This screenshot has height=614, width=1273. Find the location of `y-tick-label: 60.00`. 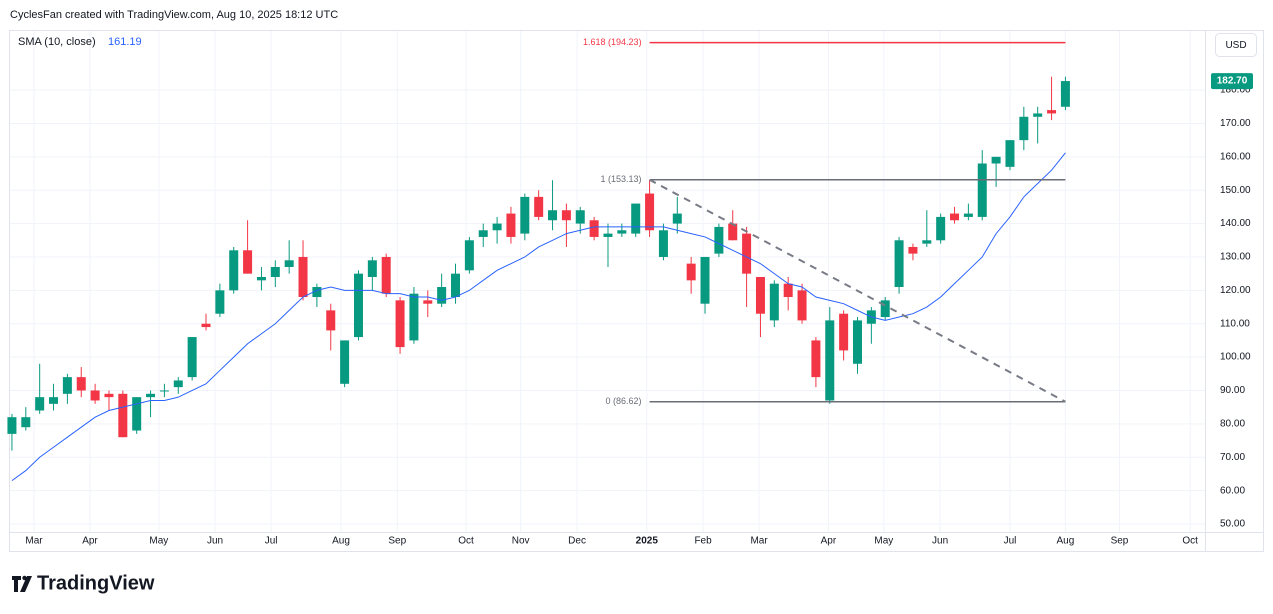

y-tick-label: 60.00 is located at coordinates (1232, 490).